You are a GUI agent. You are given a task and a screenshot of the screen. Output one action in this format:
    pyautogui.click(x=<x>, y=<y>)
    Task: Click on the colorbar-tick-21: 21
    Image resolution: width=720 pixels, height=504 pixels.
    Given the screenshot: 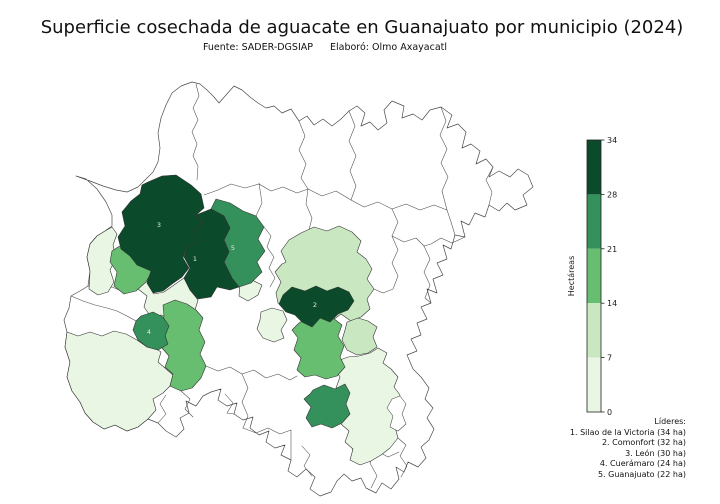 What is the action you would take?
    pyautogui.click(x=612, y=249)
    